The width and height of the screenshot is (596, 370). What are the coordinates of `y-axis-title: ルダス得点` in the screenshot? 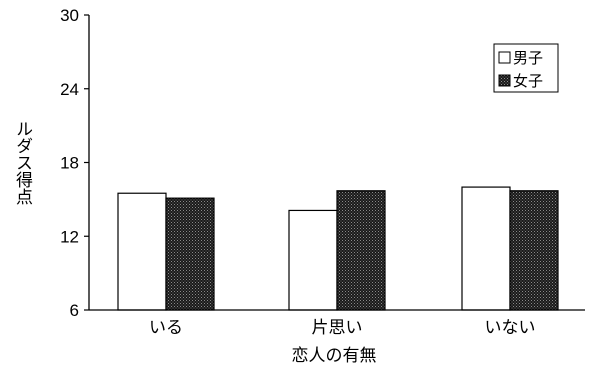 It's located at (22, 162).